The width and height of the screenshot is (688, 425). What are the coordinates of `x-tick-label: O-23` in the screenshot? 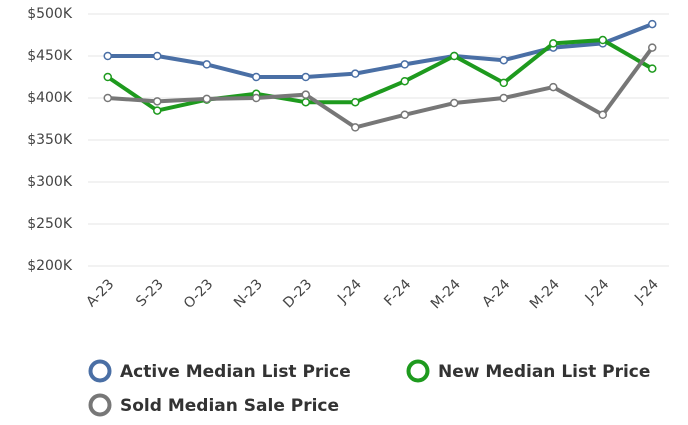 It's located at (199, 294).